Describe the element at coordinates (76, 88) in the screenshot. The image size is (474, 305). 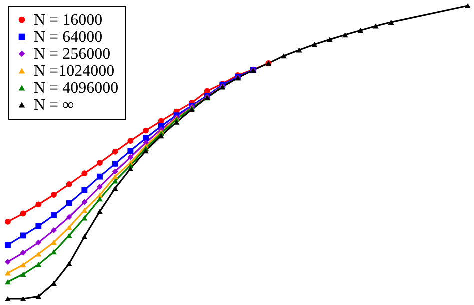
I see `legend-label: N = 4096000` at that location.